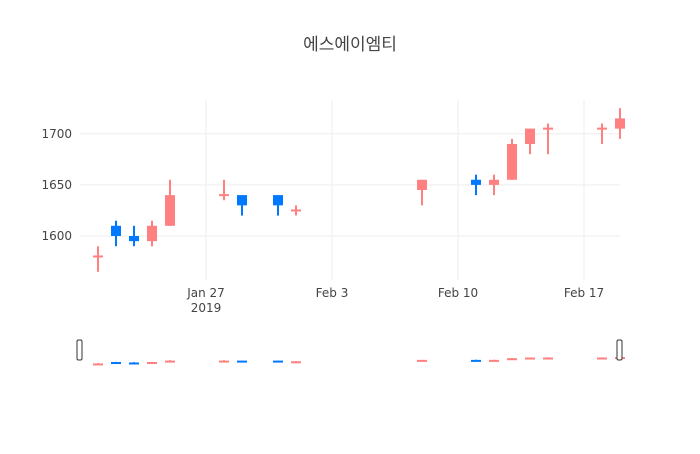 The height and width of the screenshot is (454, 700). What do you see at coordinates (332, 293) in the screenshot?
I see `x-tick-label: Feb 3` at bounding box center [332, 293].